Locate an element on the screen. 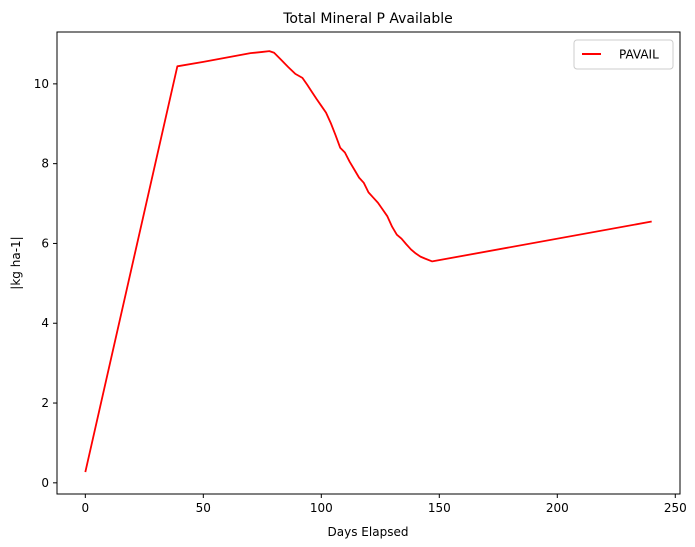 This screenshot has height=547, width=695. chart-title: Total Mineral P Available is located at coordinates (367, 19).